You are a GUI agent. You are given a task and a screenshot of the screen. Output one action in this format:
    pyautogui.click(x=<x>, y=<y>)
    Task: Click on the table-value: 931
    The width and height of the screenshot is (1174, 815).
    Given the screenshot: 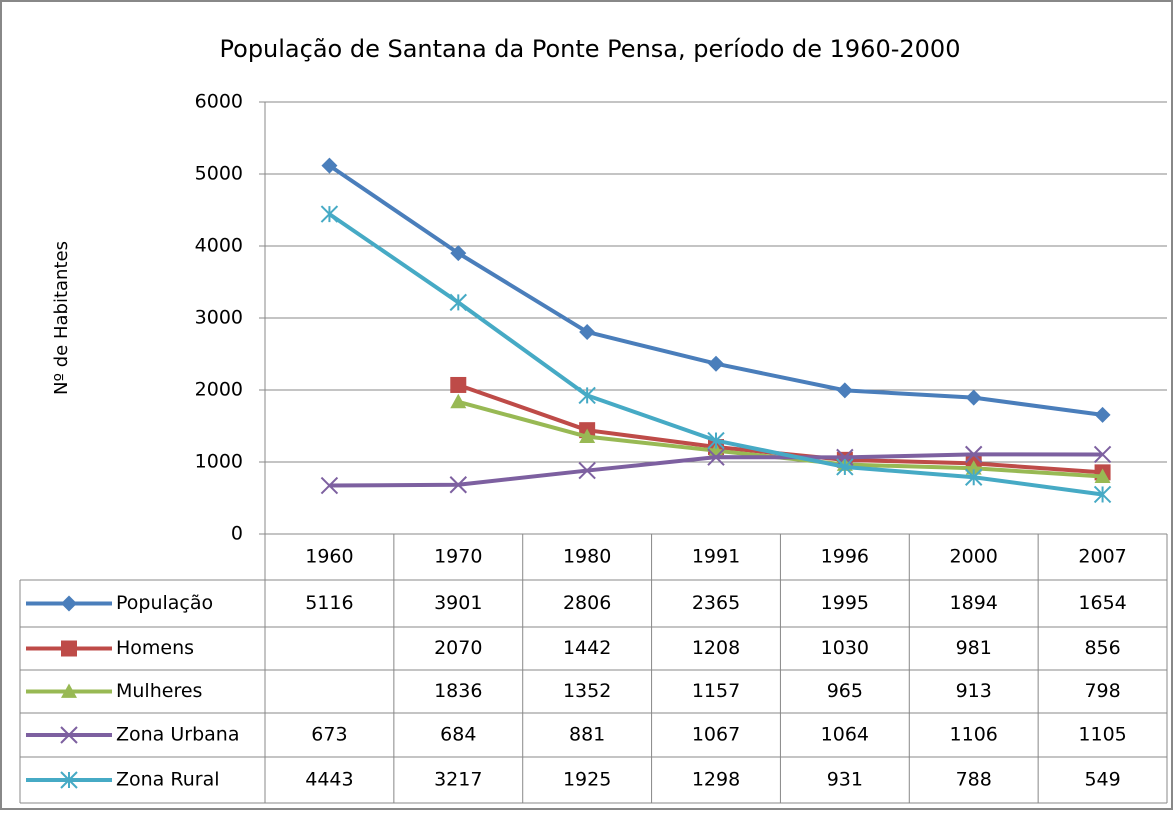 What is the action you would take?
    pyautogui.click(x=845, y=780)
    